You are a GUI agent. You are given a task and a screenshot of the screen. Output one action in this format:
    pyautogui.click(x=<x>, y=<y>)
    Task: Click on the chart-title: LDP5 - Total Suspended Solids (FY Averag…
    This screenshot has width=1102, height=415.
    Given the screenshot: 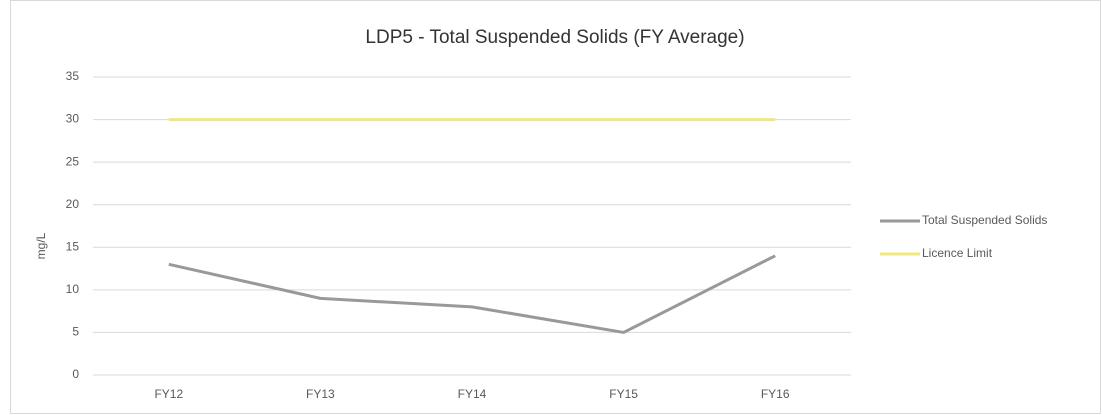 What is the action you would take?
    pyautogui.click(x=554, y=37)
    